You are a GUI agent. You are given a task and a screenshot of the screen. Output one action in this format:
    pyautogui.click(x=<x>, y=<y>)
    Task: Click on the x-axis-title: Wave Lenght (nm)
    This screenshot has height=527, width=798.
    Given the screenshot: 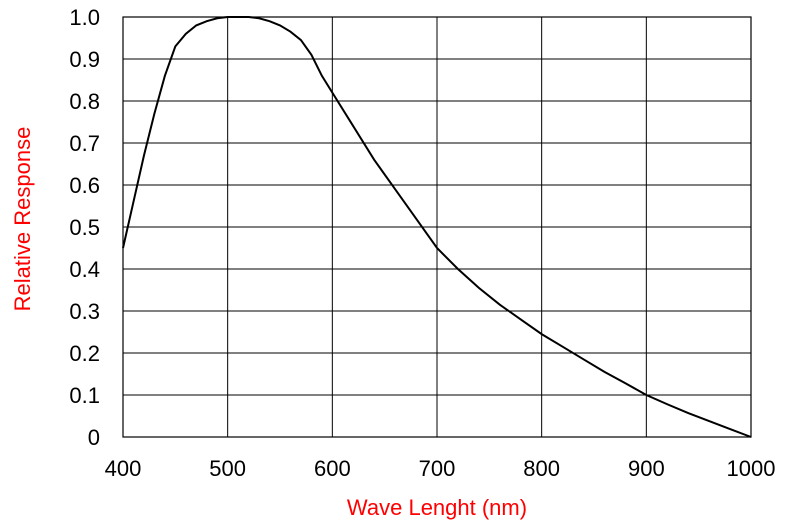 What is the action you would take?
    pyautogui.click(x=437, y=507)
    